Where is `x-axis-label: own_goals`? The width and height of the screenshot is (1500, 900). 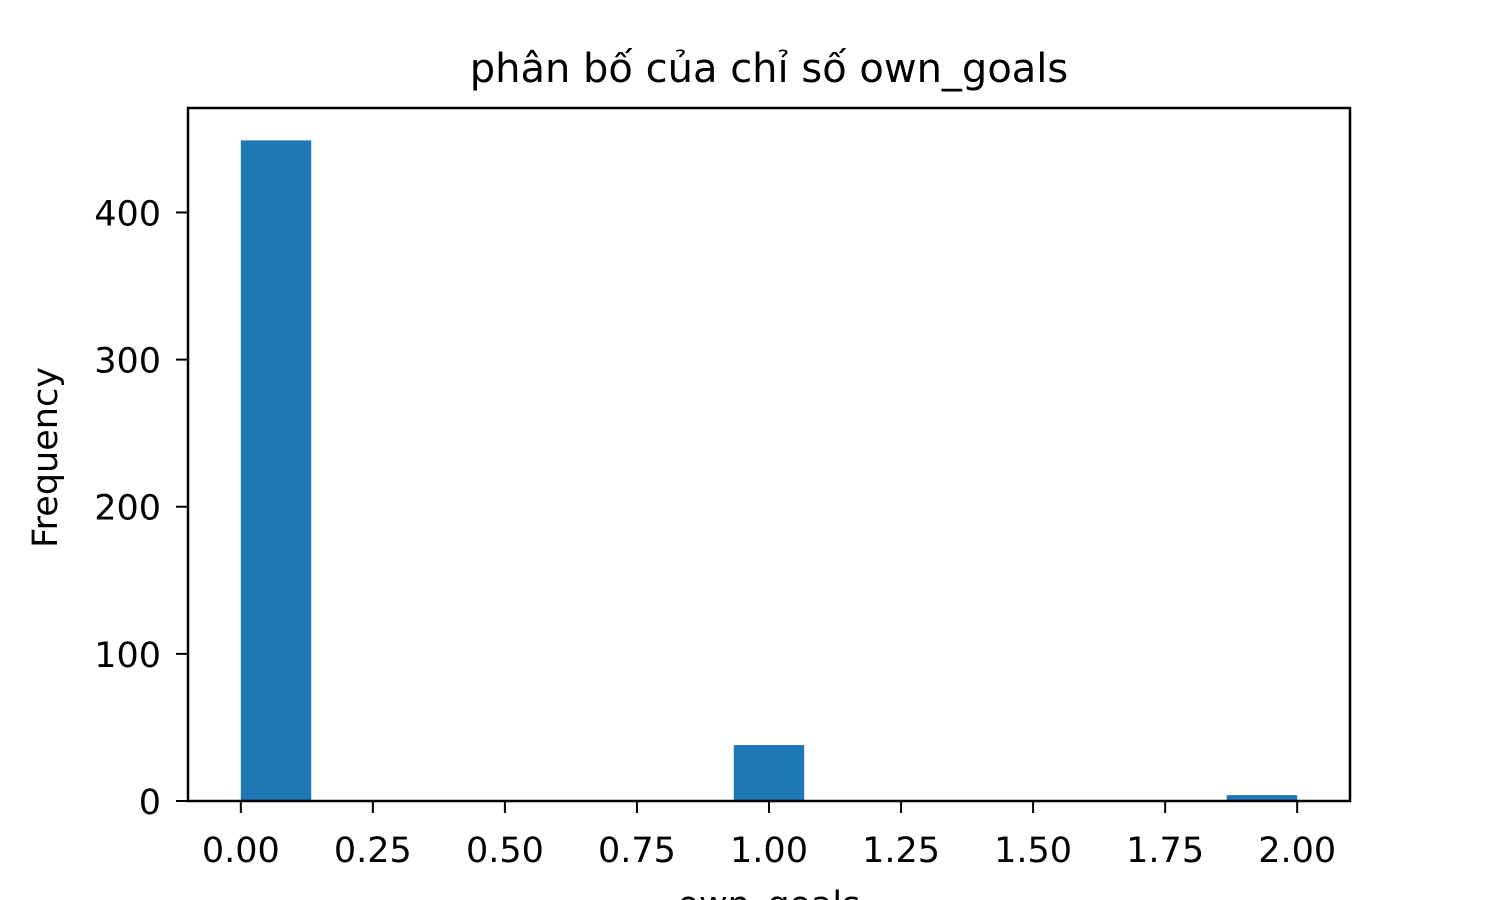
x-axis-label: own_goals is located at coordinates (769, 892).